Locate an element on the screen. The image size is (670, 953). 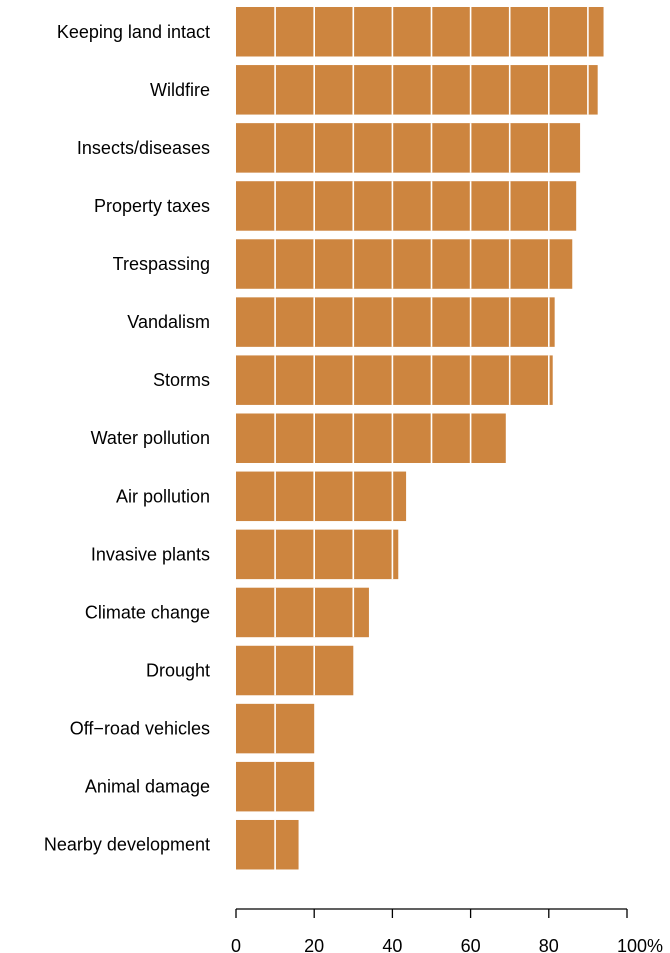
category-label: Off−road vehicles is located at coordinates (140, 729).